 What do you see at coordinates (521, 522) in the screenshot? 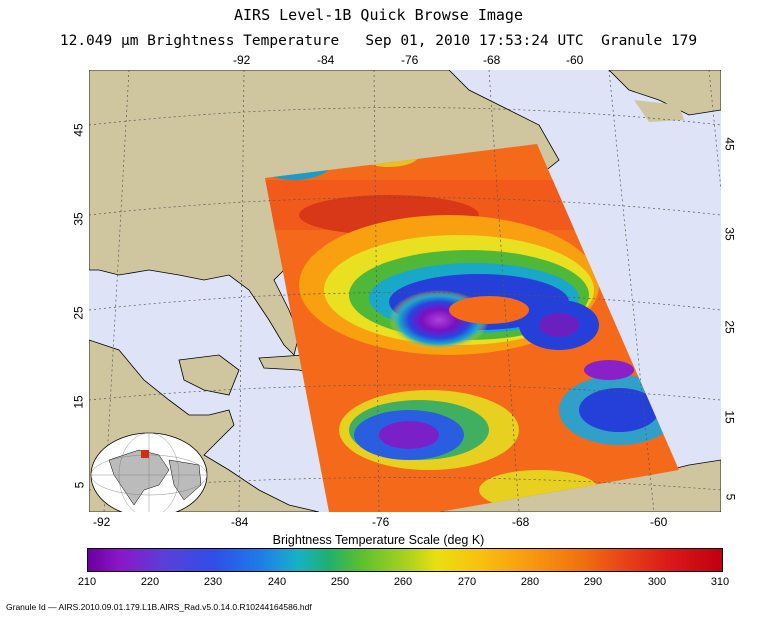
I see `lon-tick-bottom: -68` at bounding box center [521, 522].